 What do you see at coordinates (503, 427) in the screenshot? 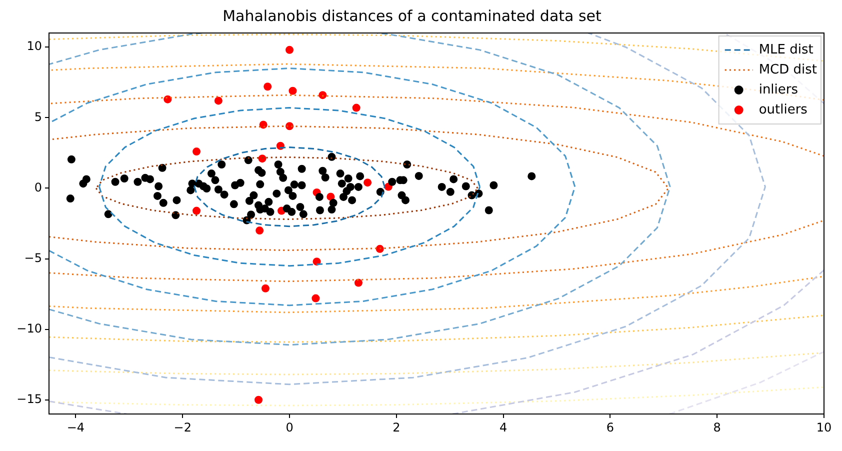
I see `x-tick-label: 4` at bounding box center [503, 427].